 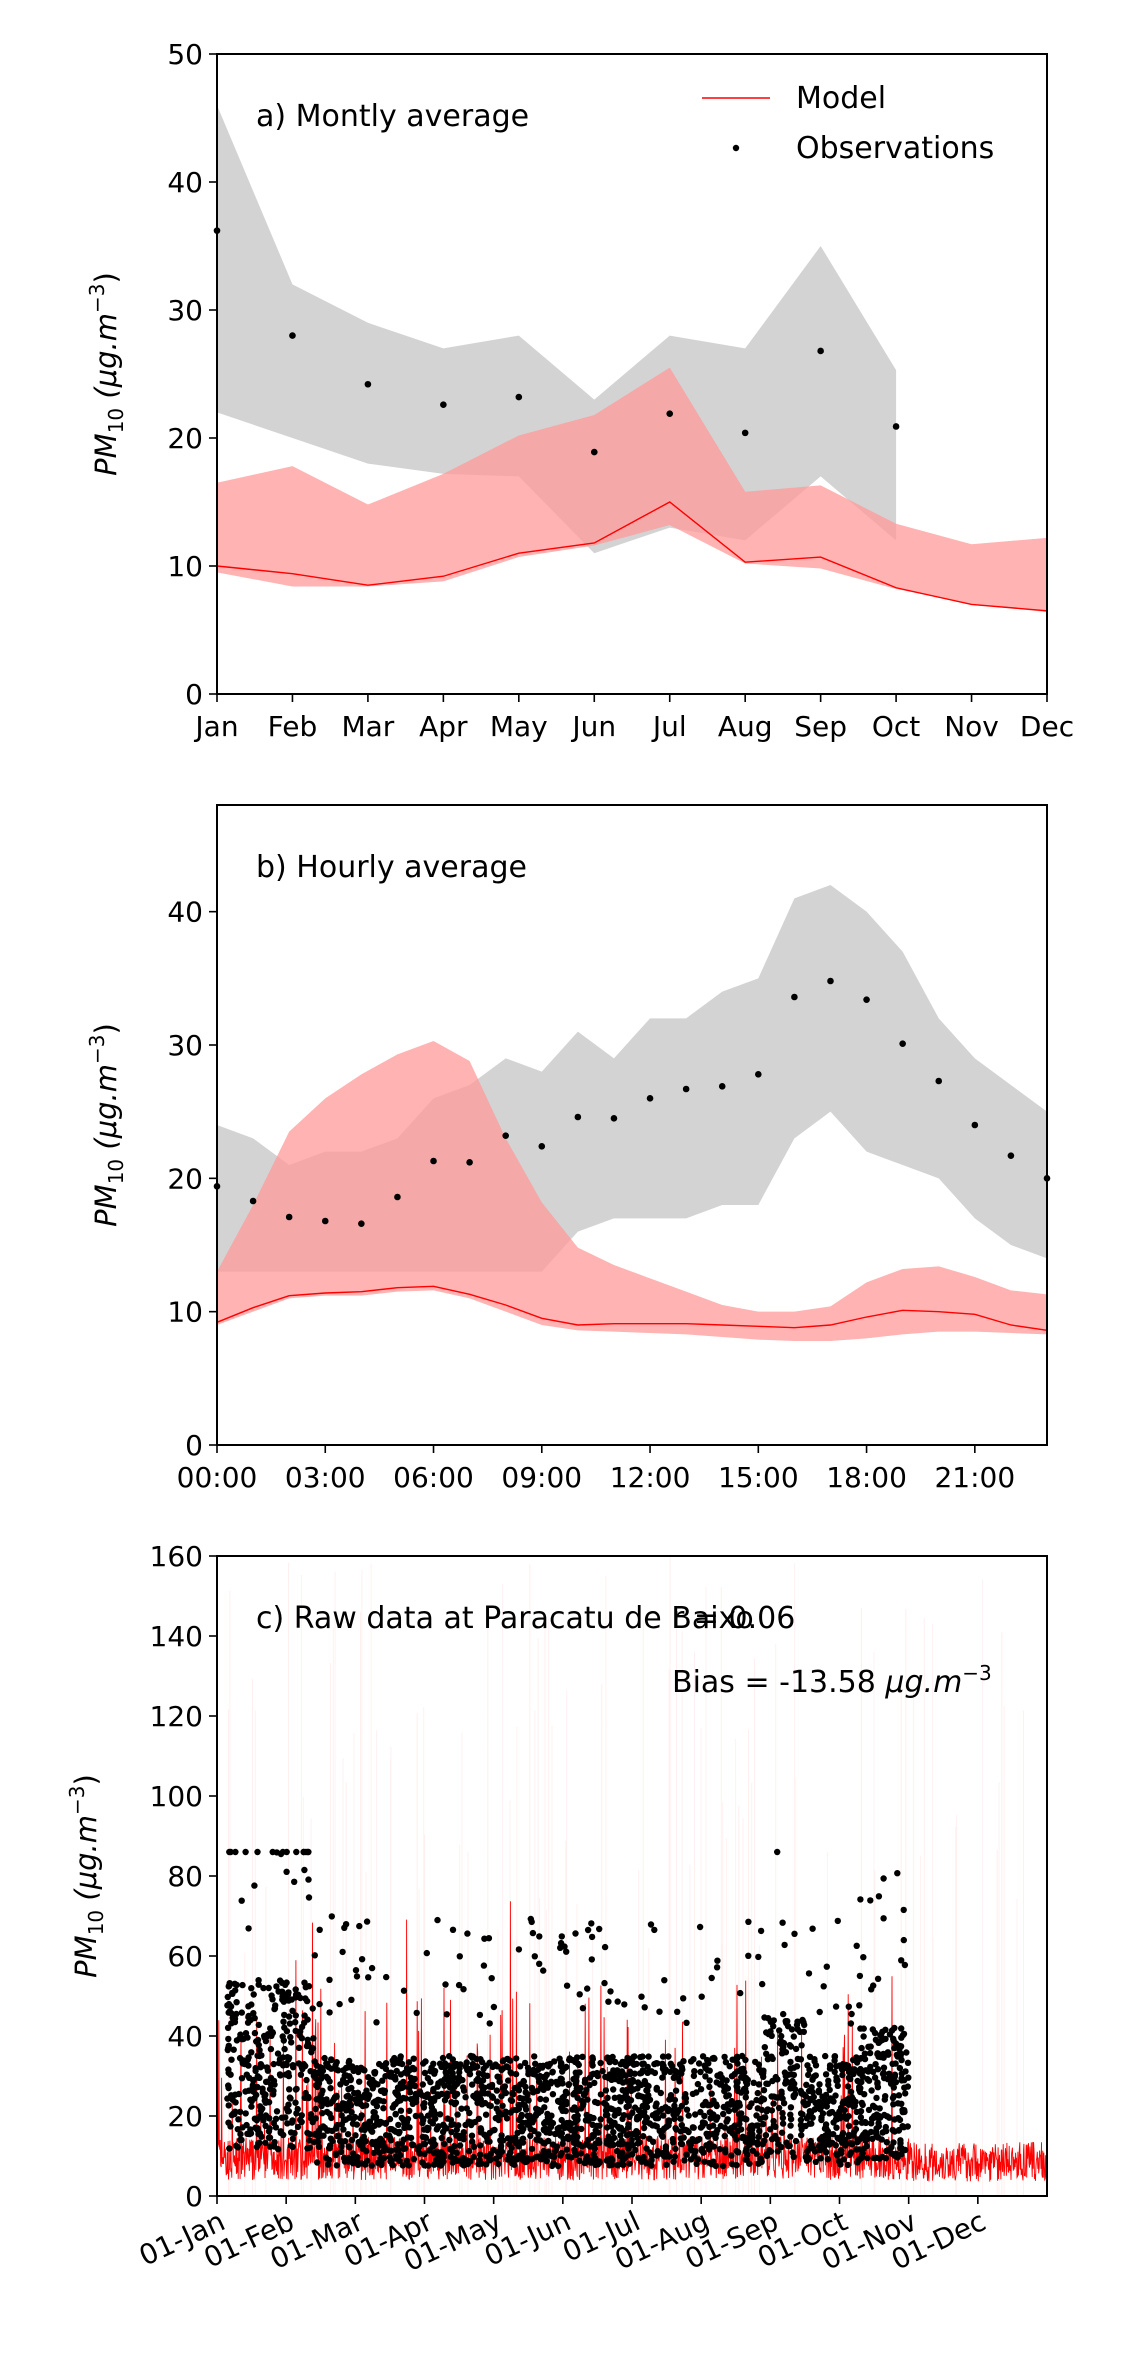 I want to click on y-tick-label: 80, so click(x=185, y=1876).